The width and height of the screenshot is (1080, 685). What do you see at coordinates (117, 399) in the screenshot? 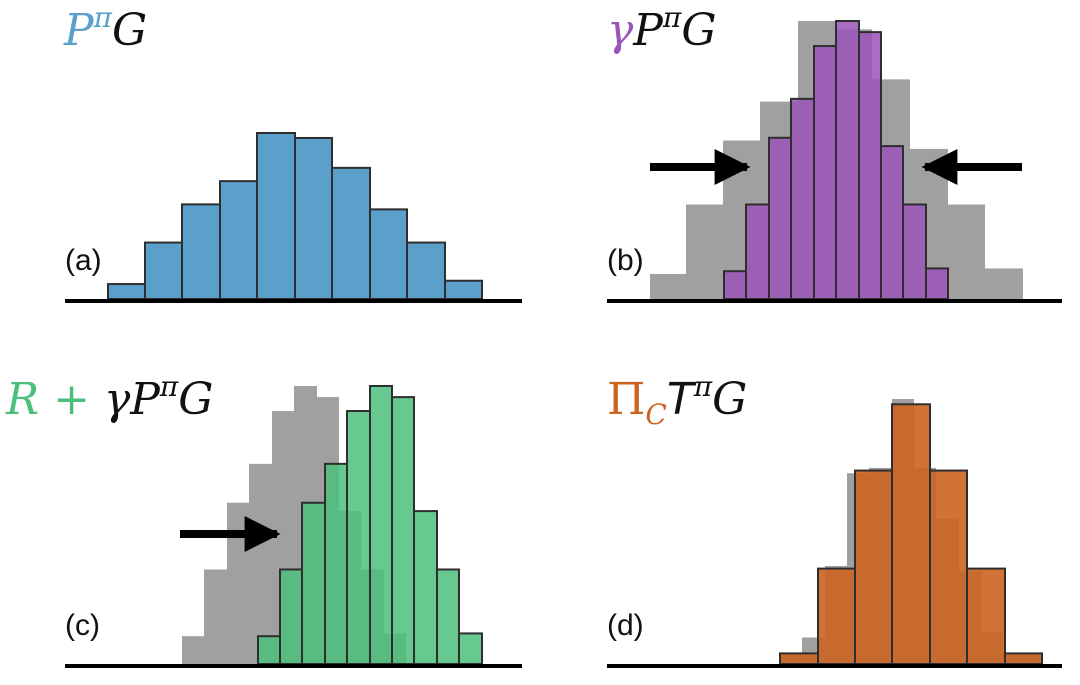
I see `formula-c-part: γ` at bounding box center [117, 399].